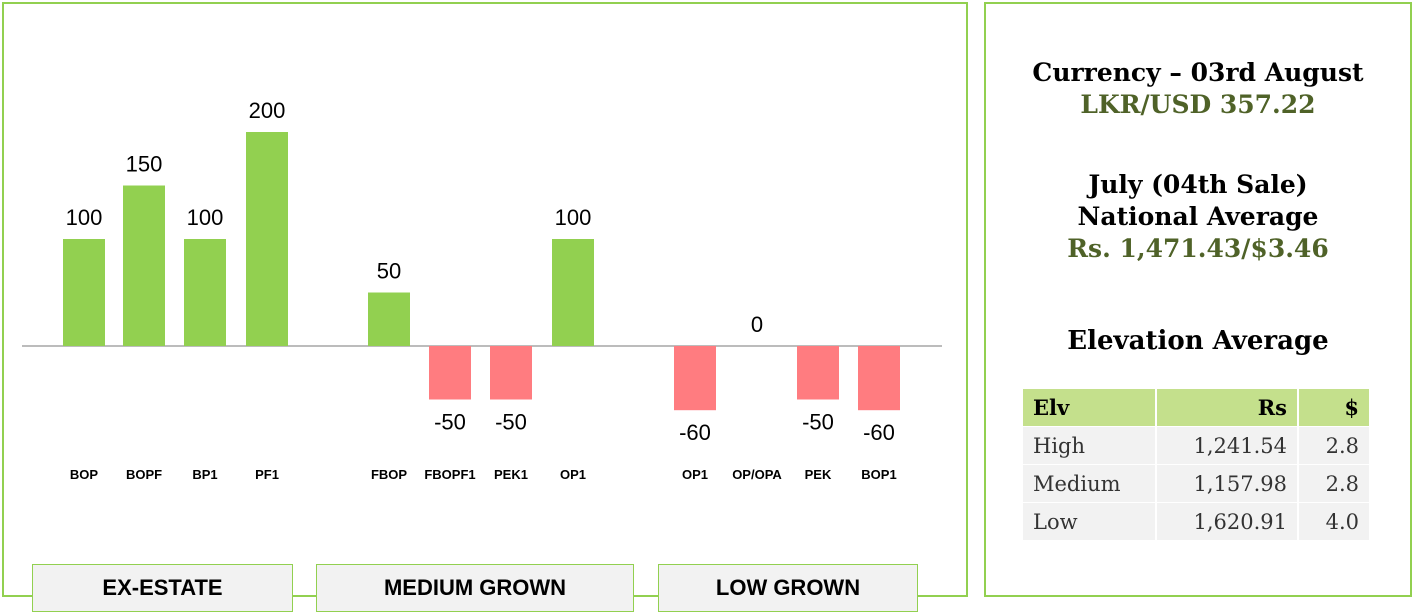 This screenshot has height=612, width=1415. Describe the element at coordinates (1198, 72) in the screenshot. I see `currency-heading: Currency – 03rd August` at that location.